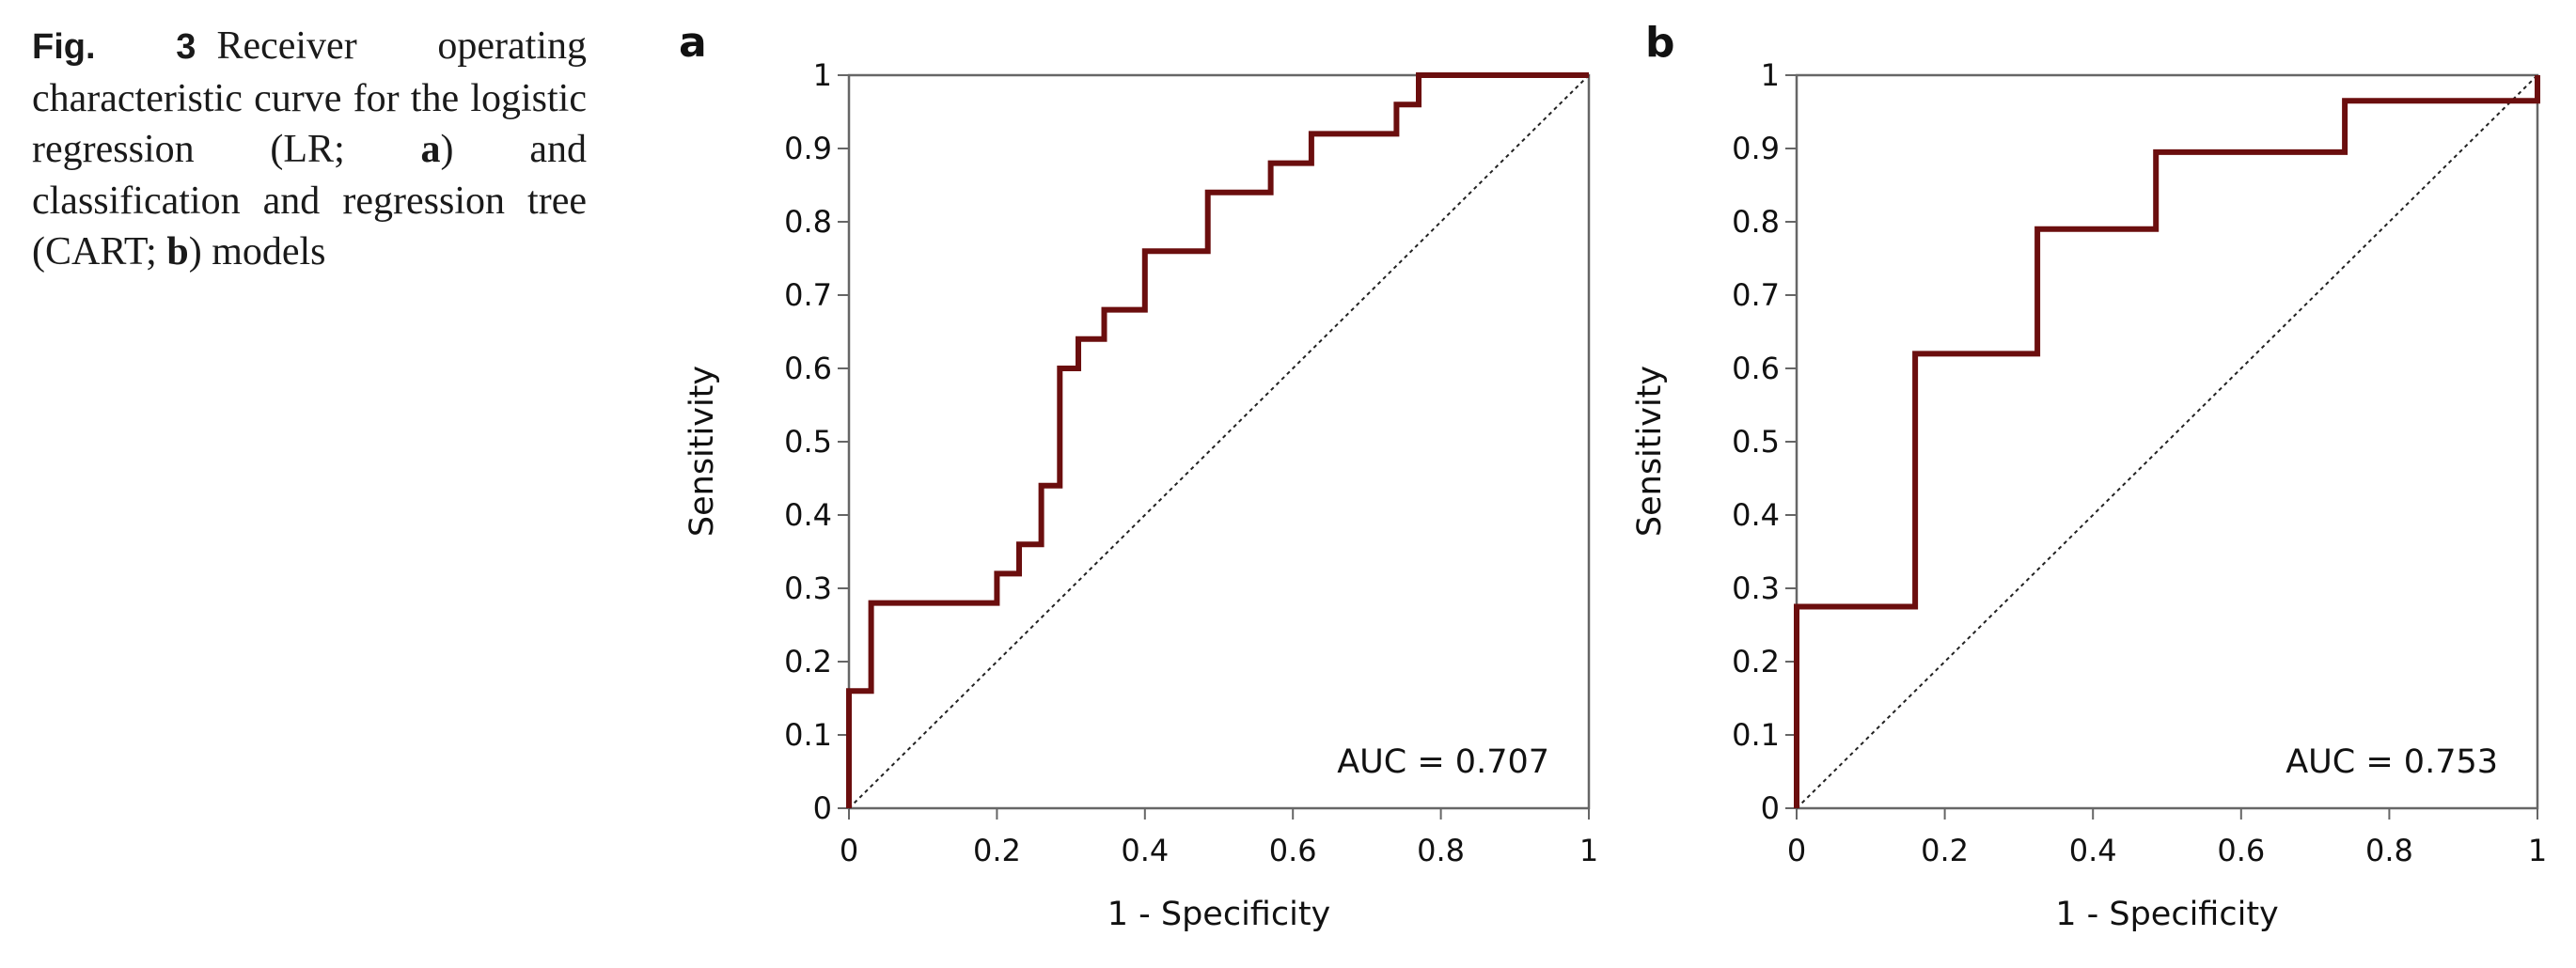  What do you see at coordinates (1660, 43) in the screenshot?
I see `panel-b-letter: b` at bounding box center [1660, 43].